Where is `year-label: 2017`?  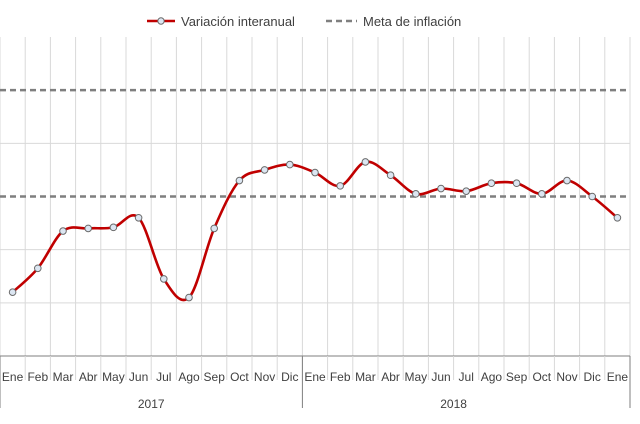 year-label: 2017 is located at coordinates (151, 404).